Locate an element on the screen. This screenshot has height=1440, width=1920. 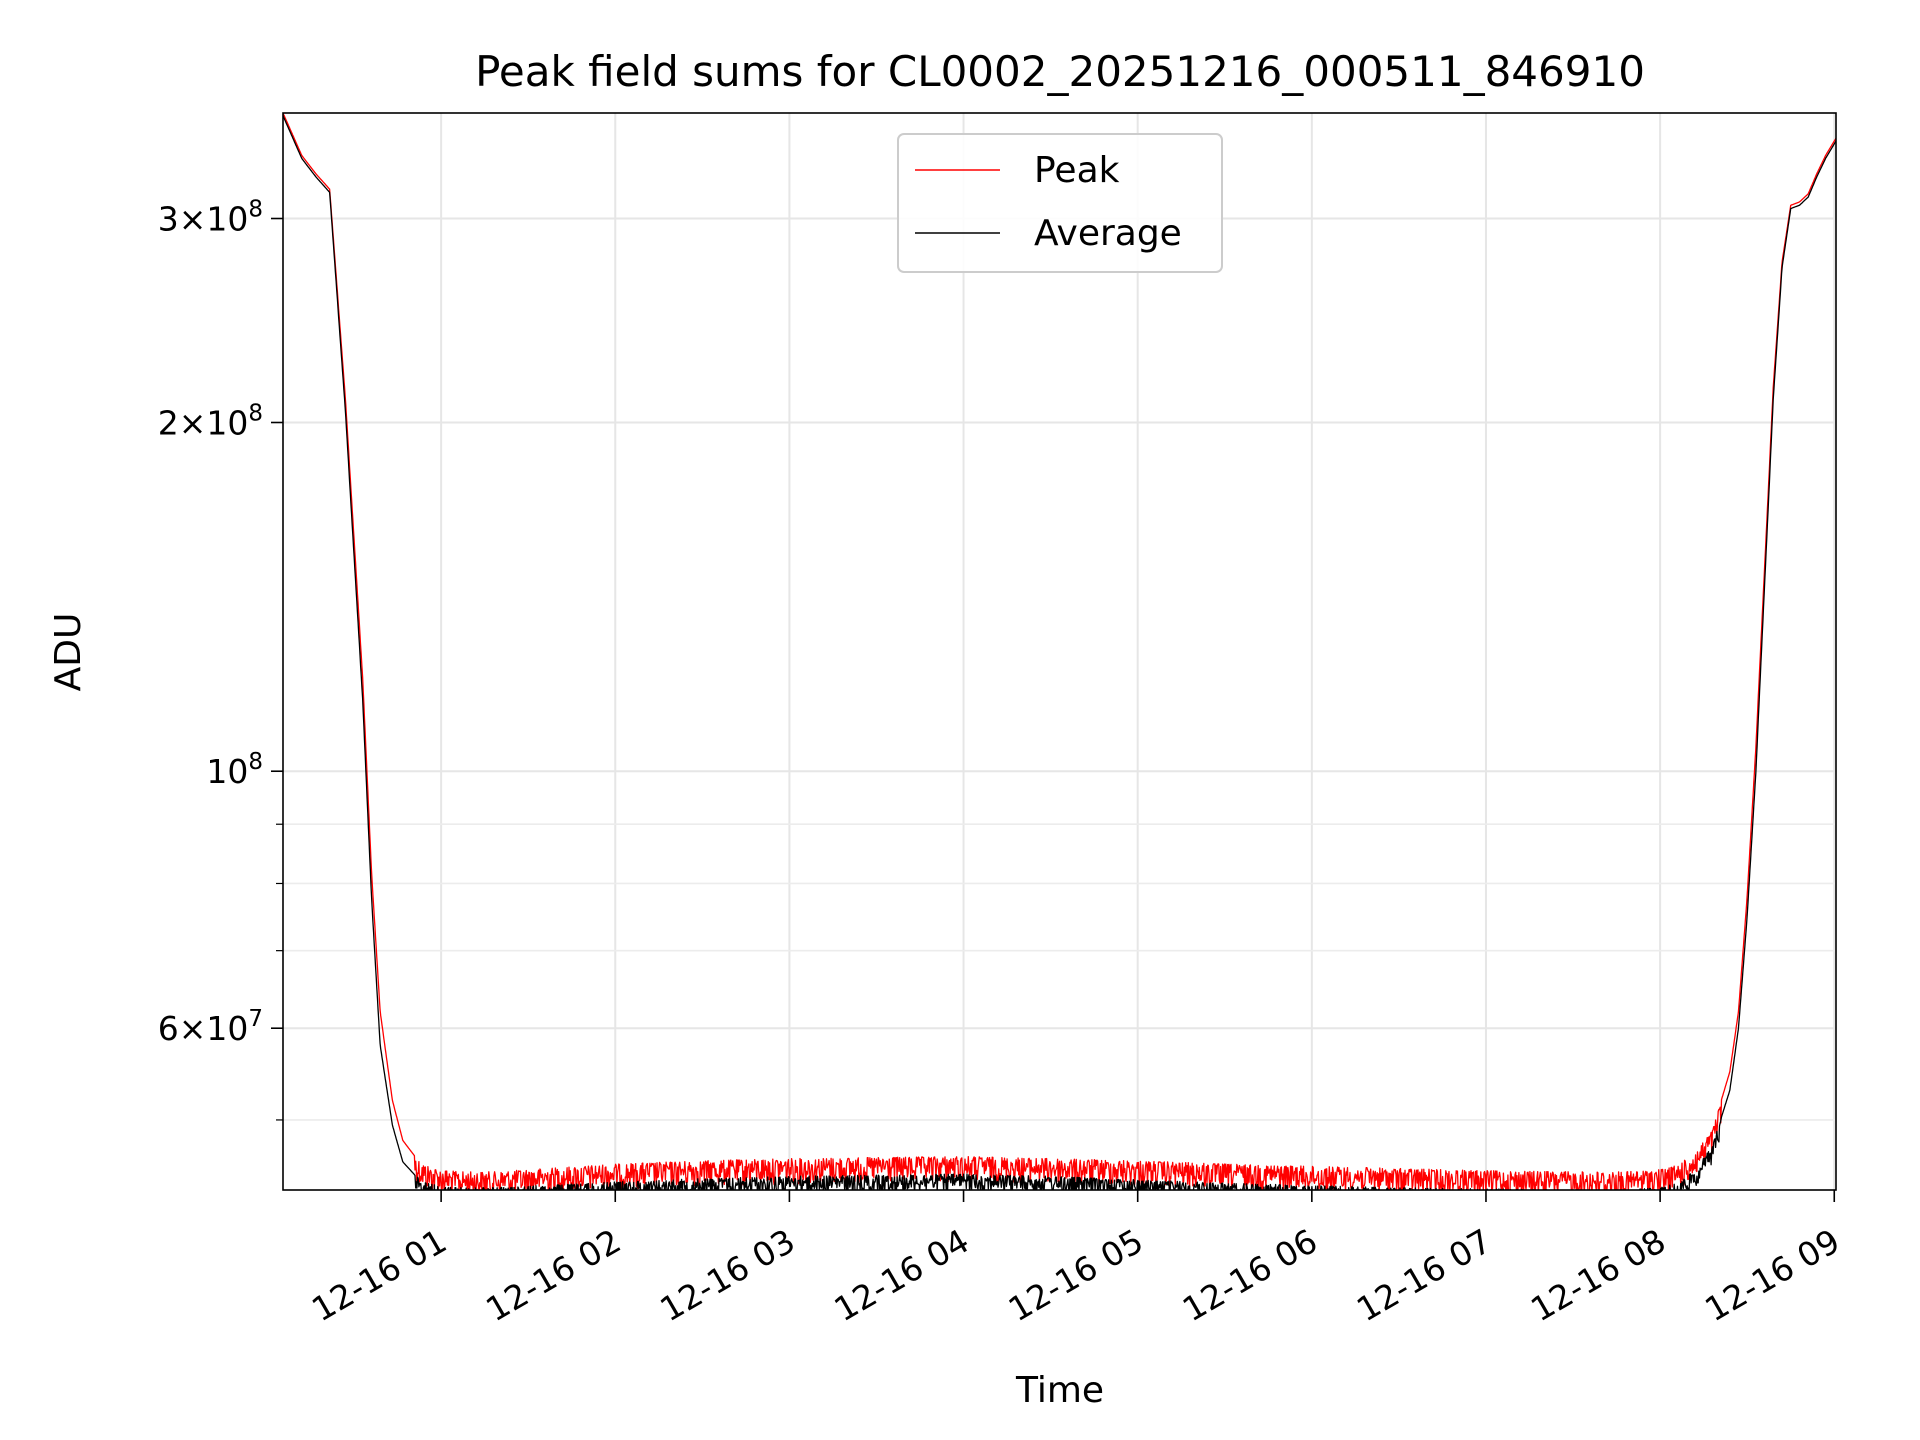
legend: Peak Average is located at coordinates (1060, 203).